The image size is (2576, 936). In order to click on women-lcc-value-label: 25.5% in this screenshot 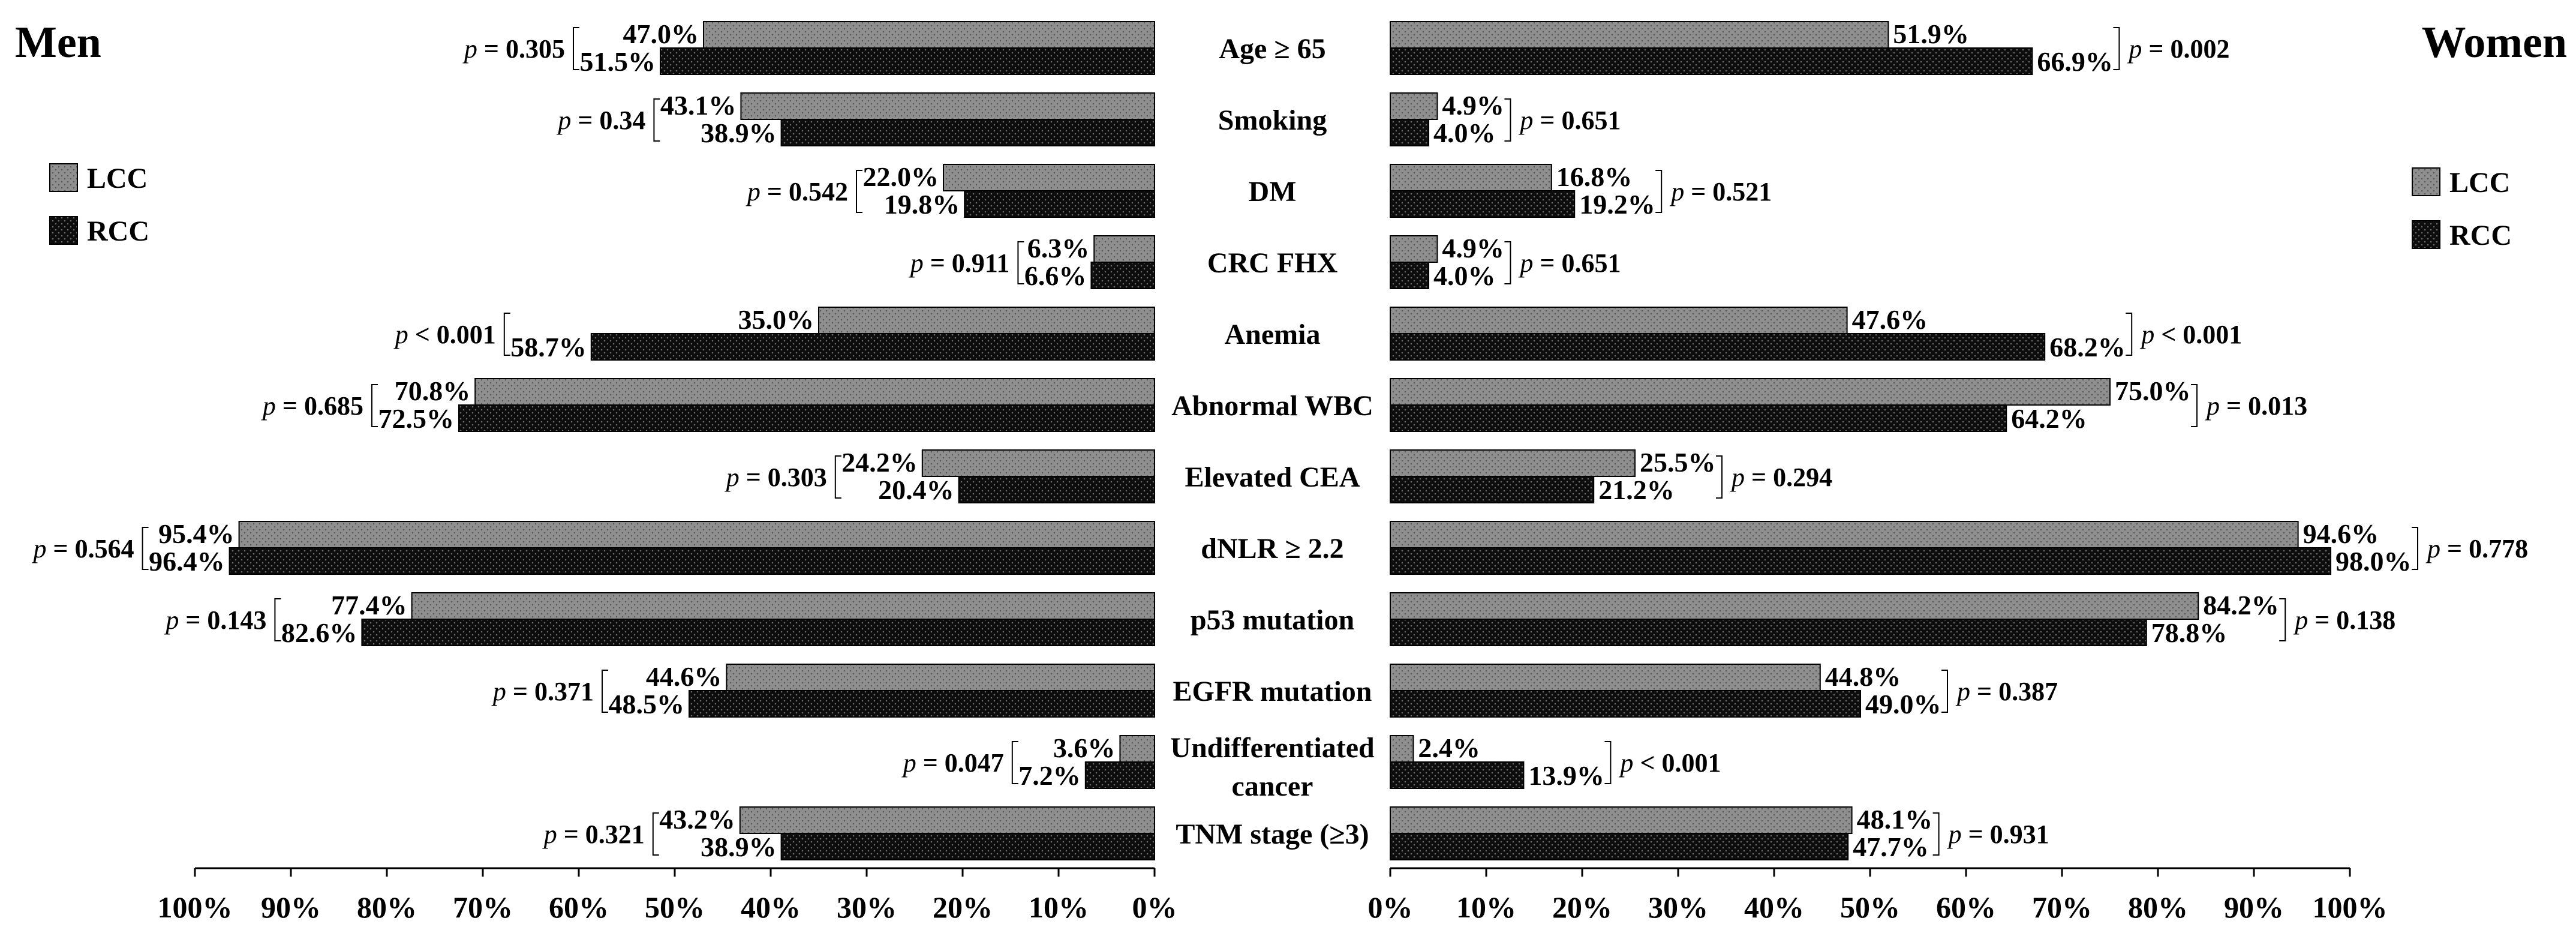, I will do `click(1678, 462)`.